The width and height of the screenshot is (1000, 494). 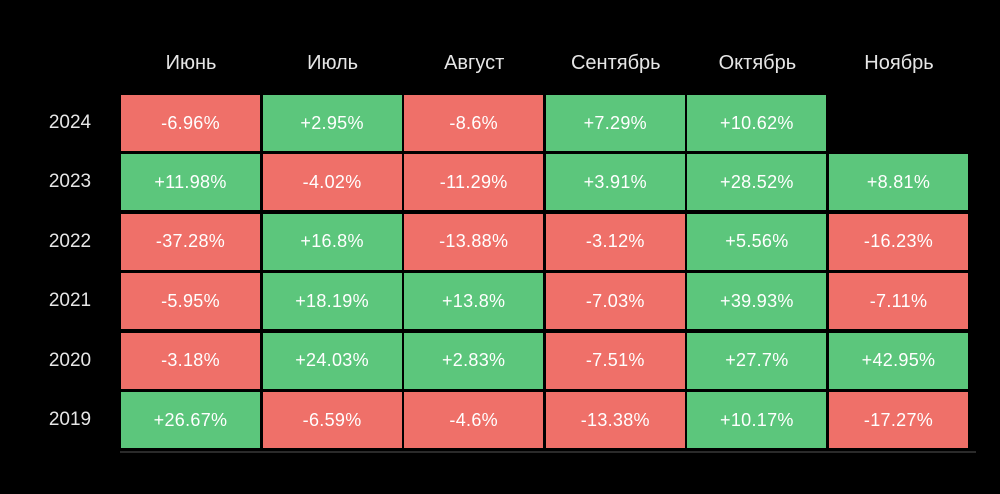 What do you see at coordinates (474, 241) in the screenshot?
I see `cell-2022-2: -13.88%` at bounding box center [474, 241].